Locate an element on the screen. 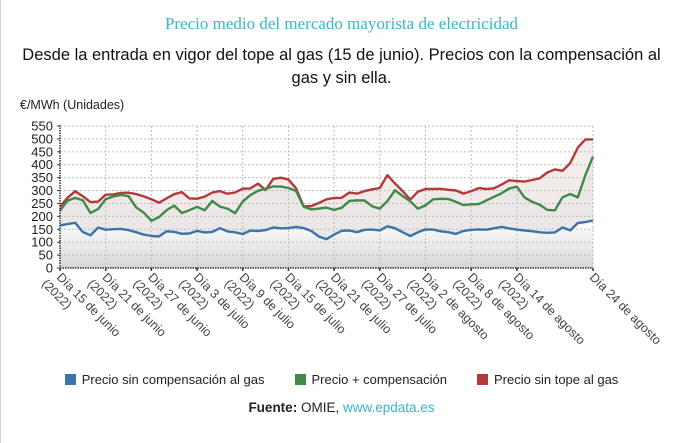 This screenshot has width=683, height=443. source-label: Fuente: is located at coordinates (273, 407).